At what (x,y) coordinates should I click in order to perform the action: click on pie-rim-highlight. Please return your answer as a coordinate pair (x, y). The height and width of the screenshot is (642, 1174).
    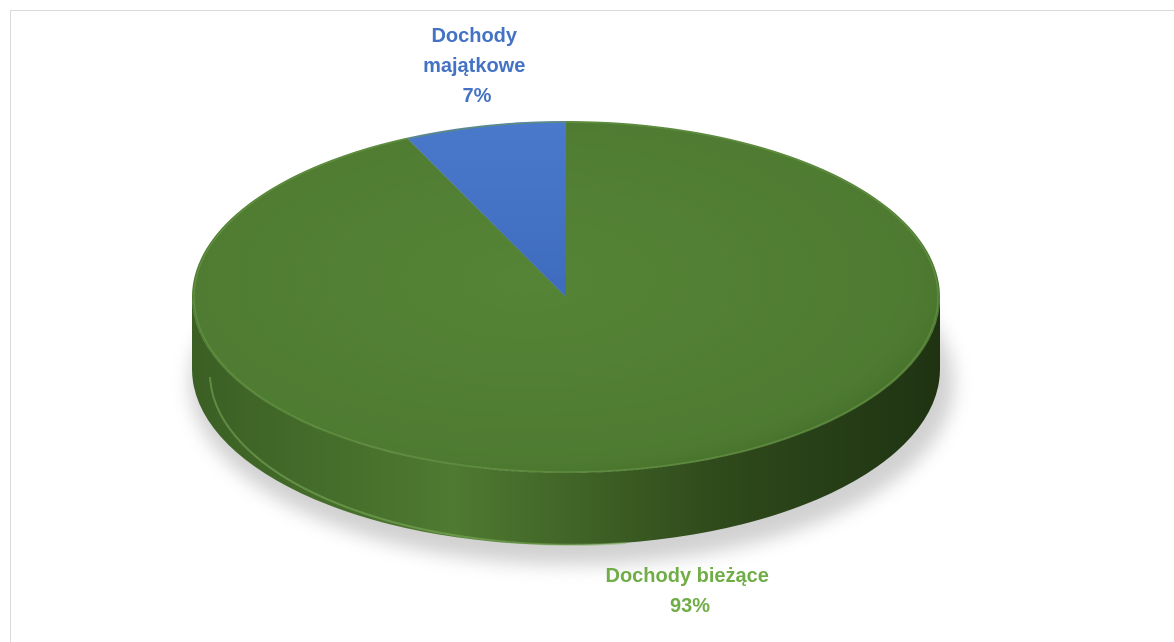
    Looking at the image, I should click on (418, 461).